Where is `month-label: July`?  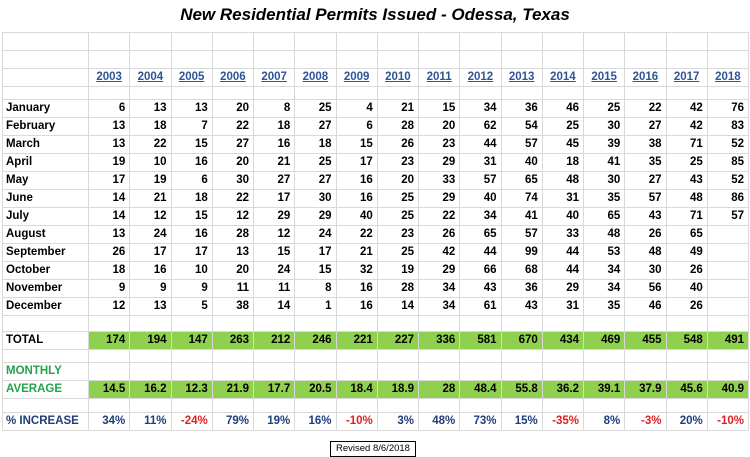 month-label: July is located at coordinates (45, 216).